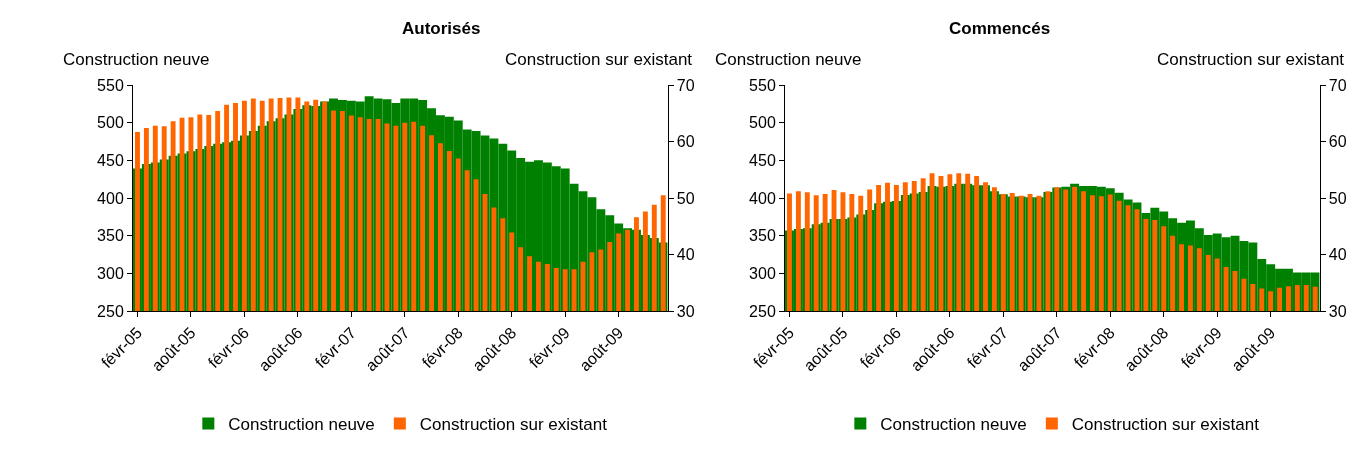 This screenshot has height=452, width=1359. I want to click on chart-title: Commencés, so click(1000, 28).